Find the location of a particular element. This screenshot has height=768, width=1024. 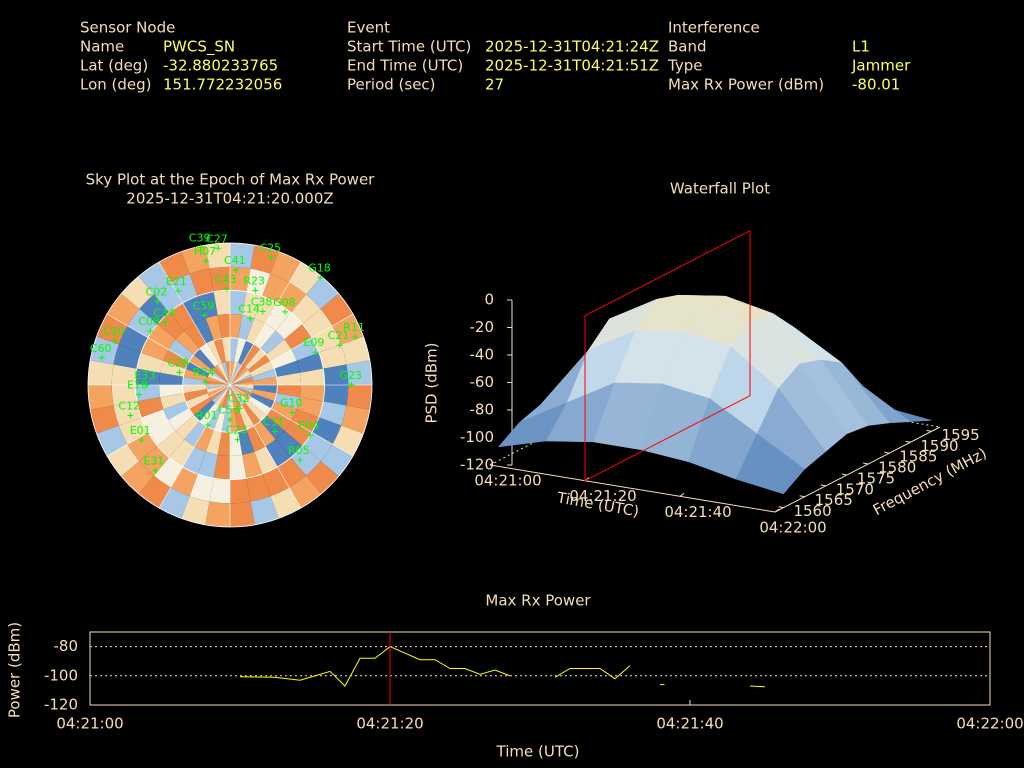

x-tick-label: 04:21:00 is located at coordinates (89, 724).